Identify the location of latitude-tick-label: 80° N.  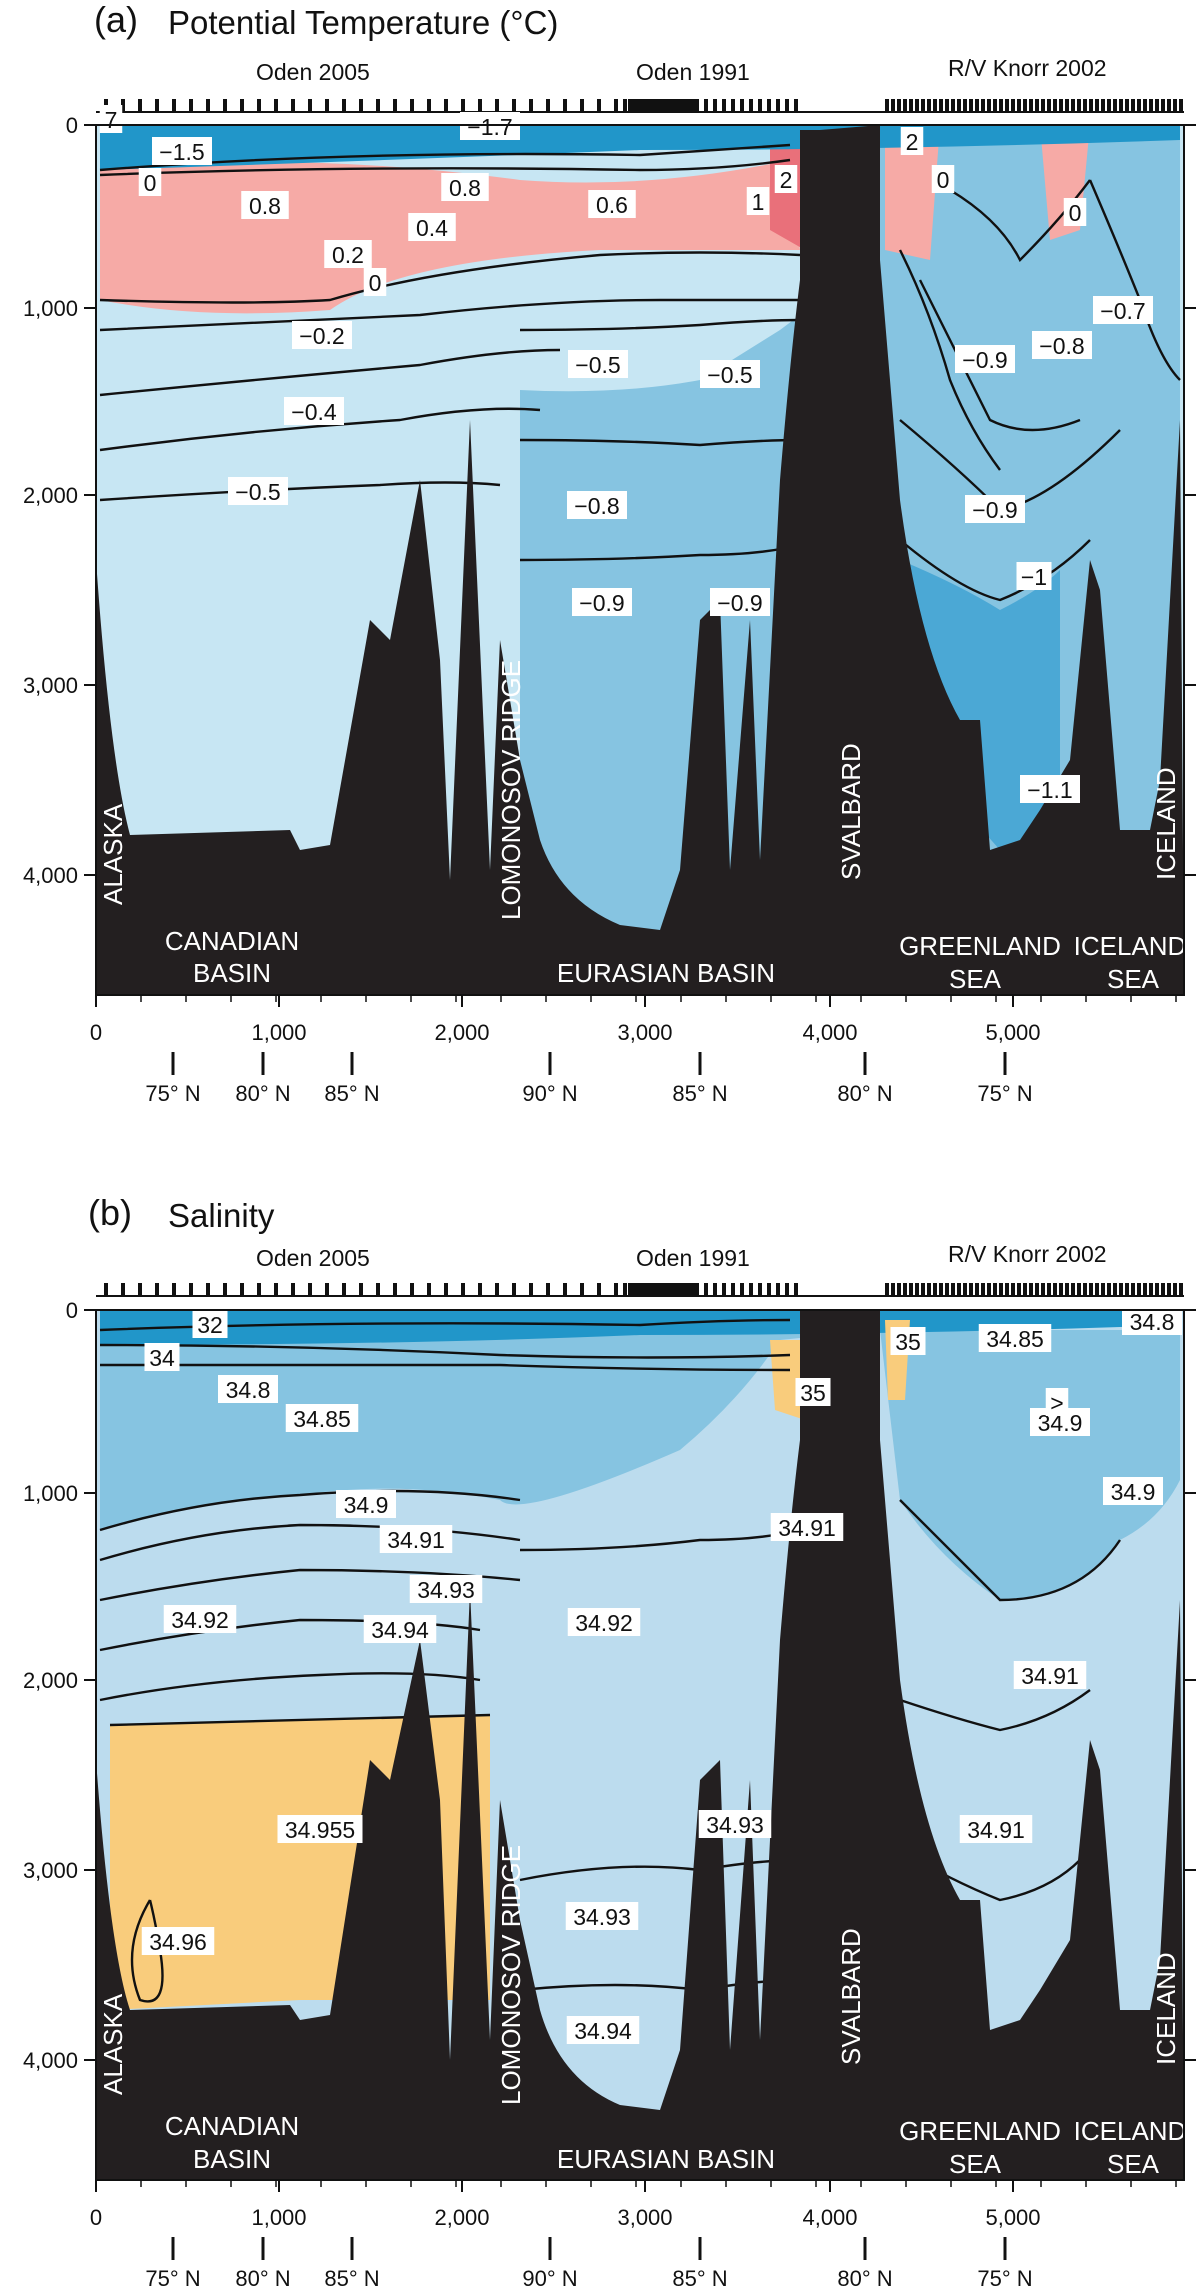
(864, 1093).